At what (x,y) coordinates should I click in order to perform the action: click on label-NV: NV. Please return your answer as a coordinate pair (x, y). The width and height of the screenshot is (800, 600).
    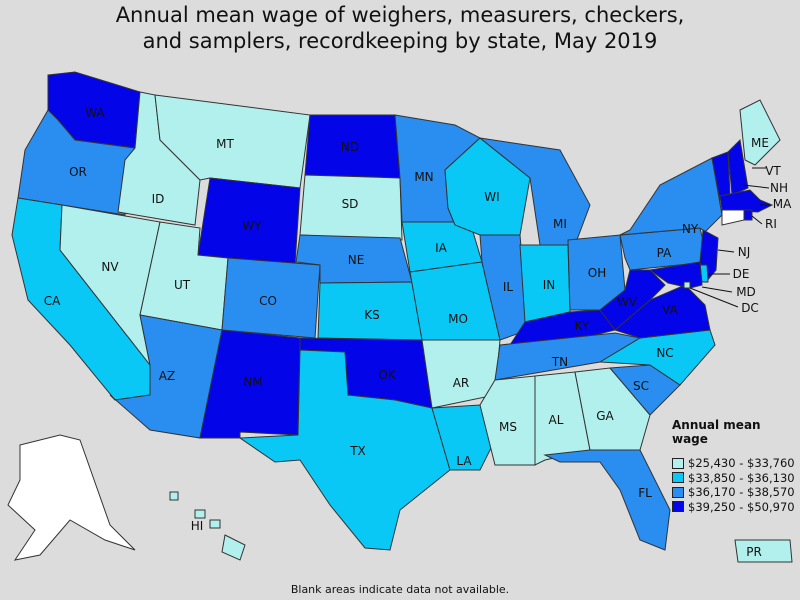
    Looking at the image, I should click on (110, 267).